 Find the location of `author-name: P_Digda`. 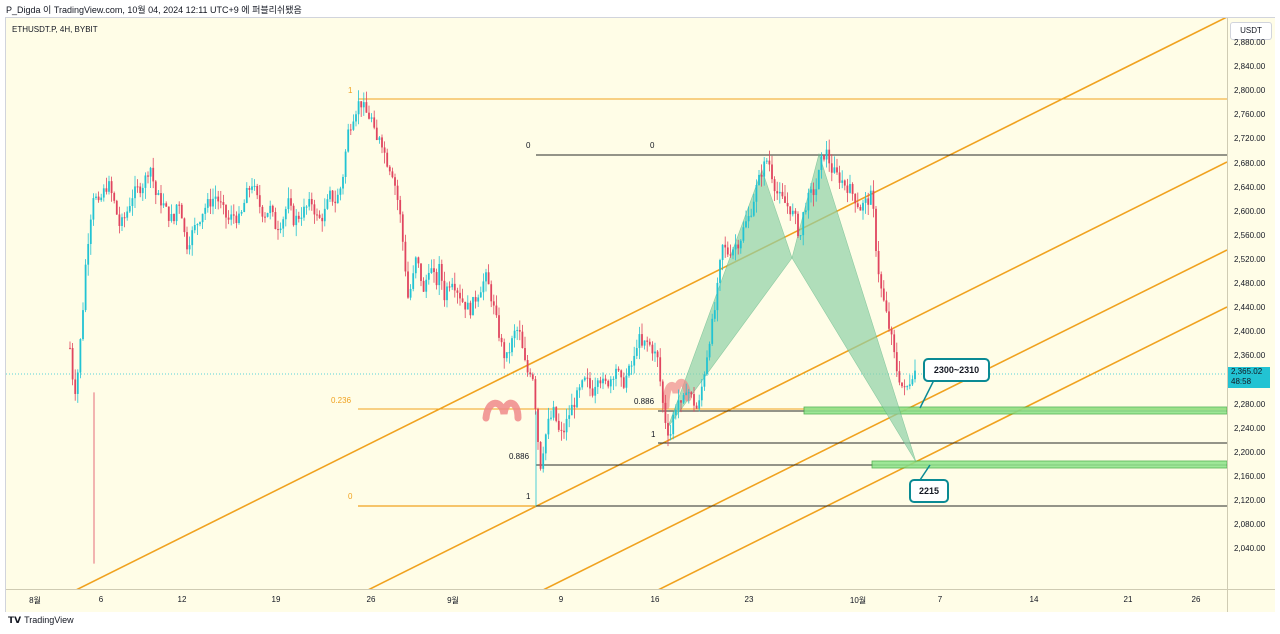

author-name: P_Digda is located at coordinates (23, 10).